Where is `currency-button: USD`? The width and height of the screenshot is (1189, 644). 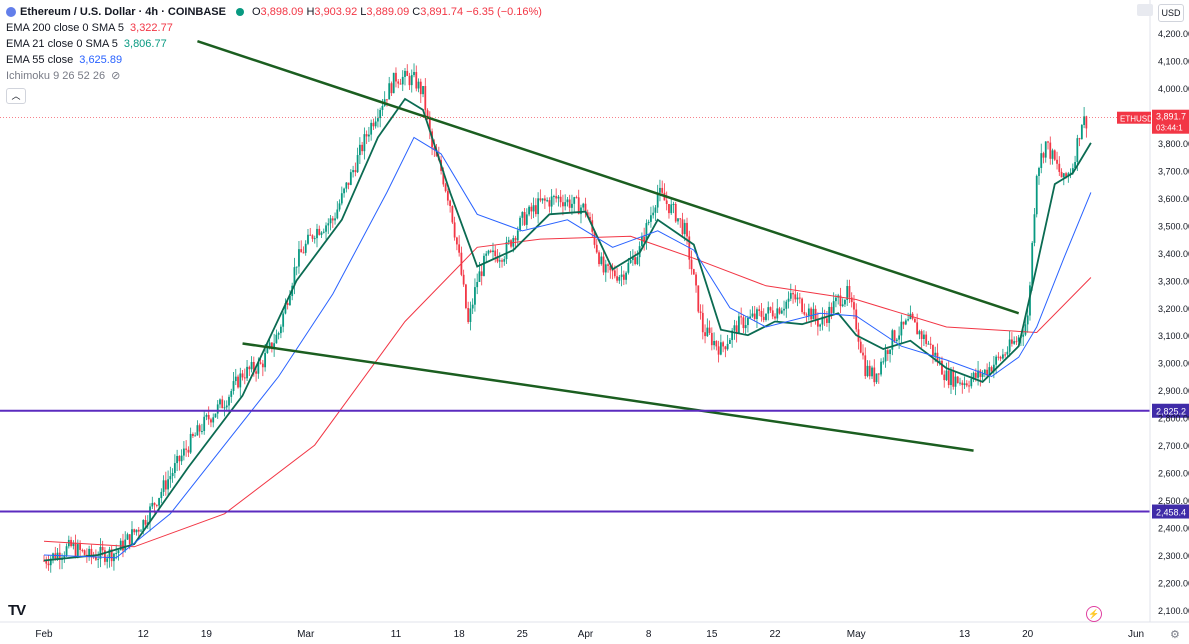 currency-button: USD is located at coordinates (1171, 13).